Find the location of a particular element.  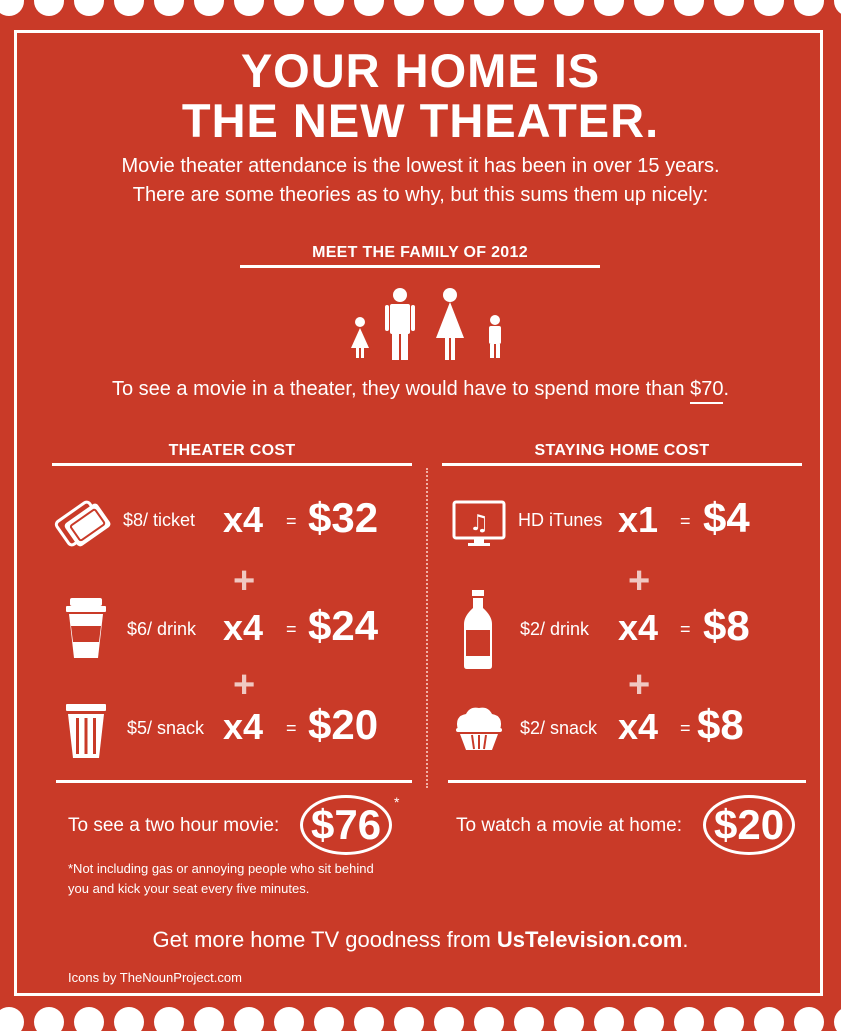

spend-amount: $70 is located at coordinates (707, 391).